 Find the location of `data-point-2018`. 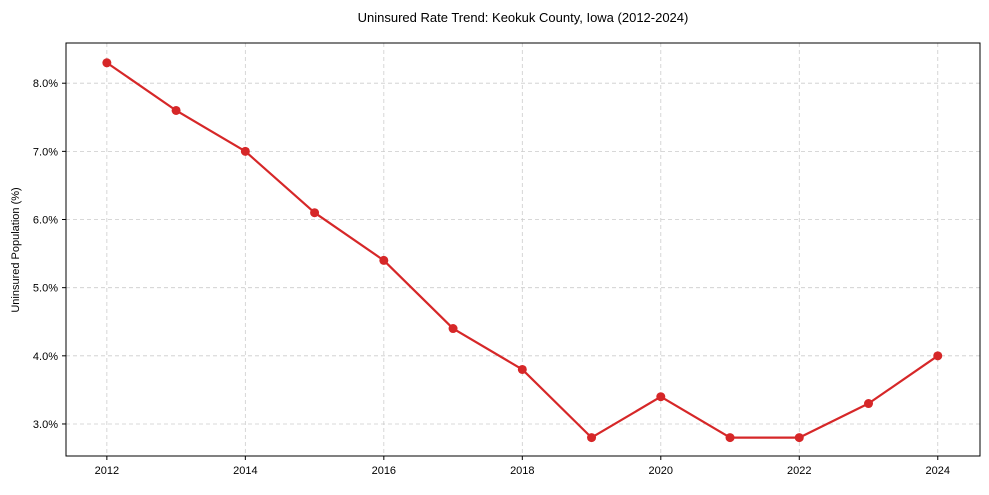

data-point-2018 is located at coordinates (522, 369).